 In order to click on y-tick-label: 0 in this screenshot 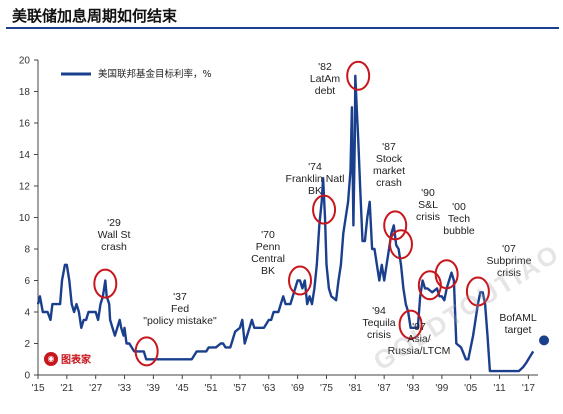, I will do `click(27, 376)`.